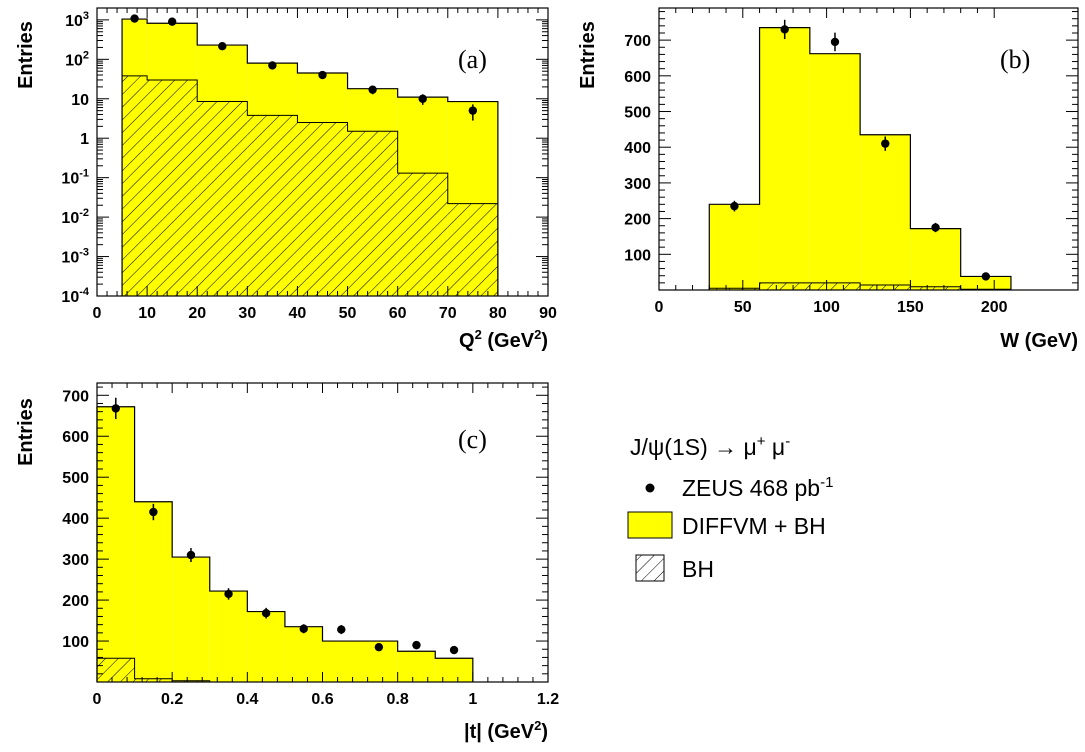 The height and width of the screenshot is (752, 1085). Describe the element at coordinates (26, 432) in the screenshot. I see `panel-c-ylabel: Entries` at that location.